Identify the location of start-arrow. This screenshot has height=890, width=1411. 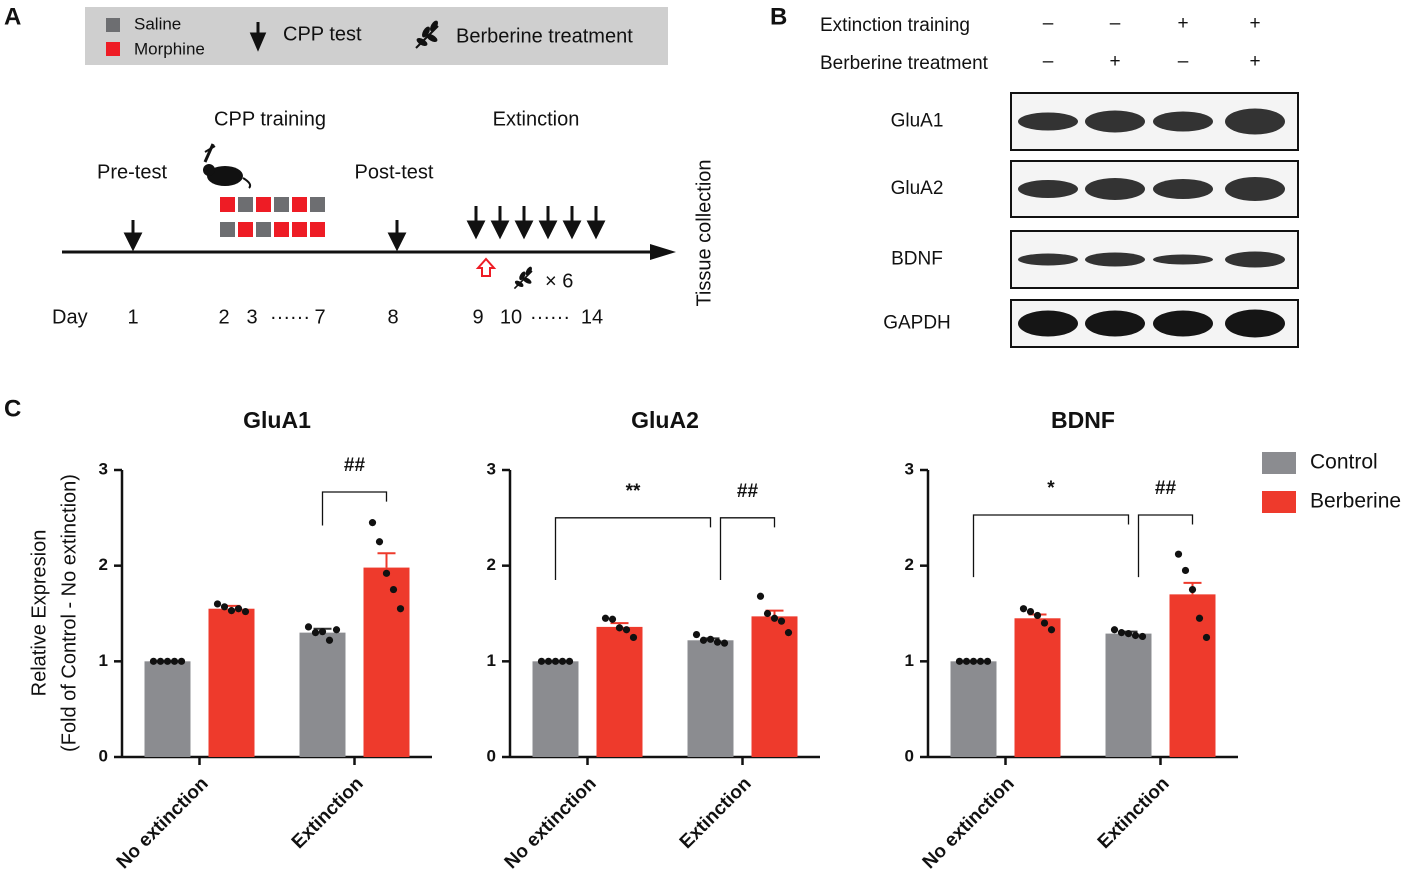
(486, 267).